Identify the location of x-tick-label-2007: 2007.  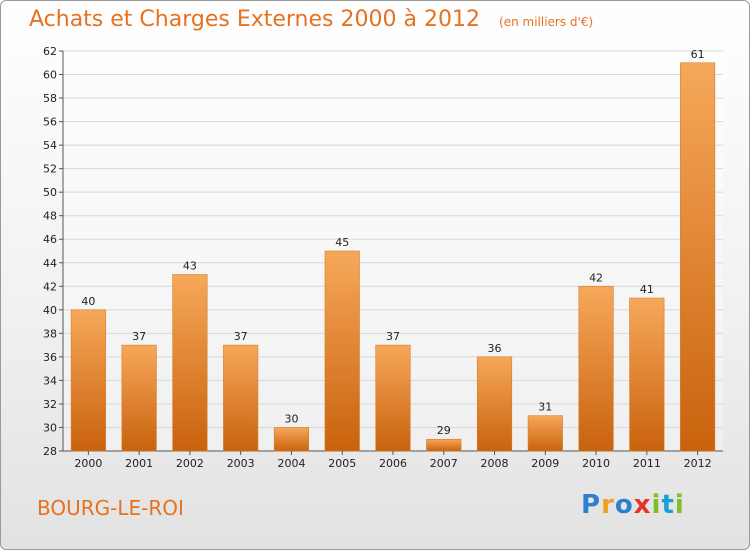
(444, 463).